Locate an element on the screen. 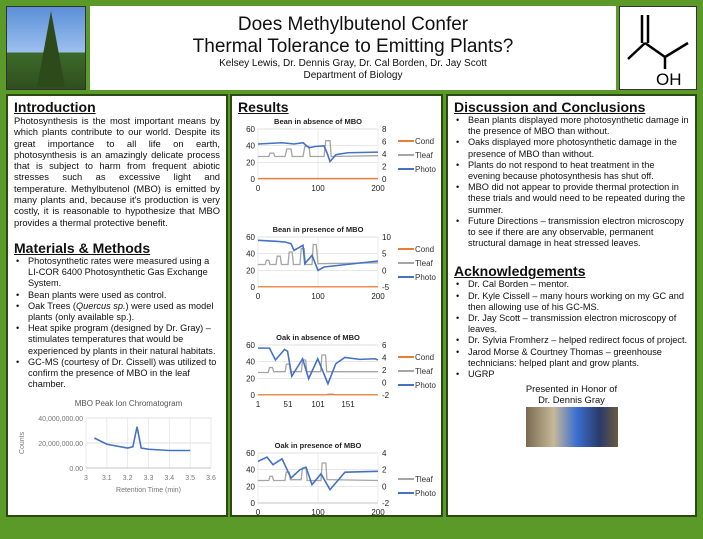 This screenshot has height=539, width=703. chart-title: Oak in absence of MBO is located at coordinates (318, 337).